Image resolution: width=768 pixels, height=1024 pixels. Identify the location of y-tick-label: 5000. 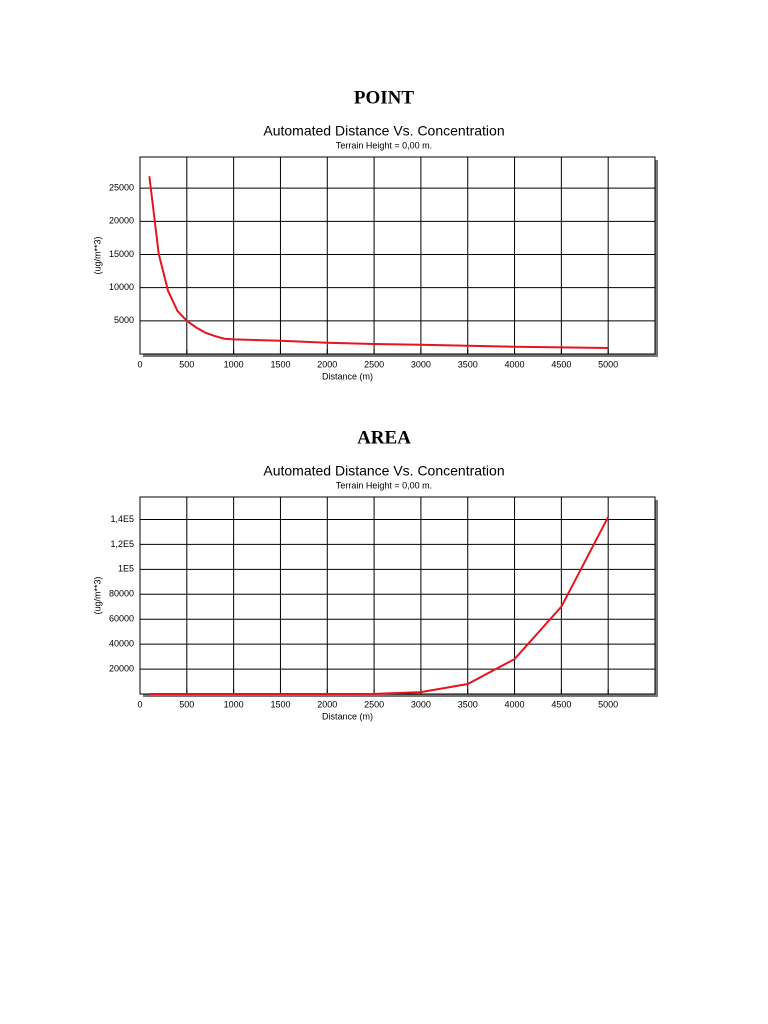
(124, 320).